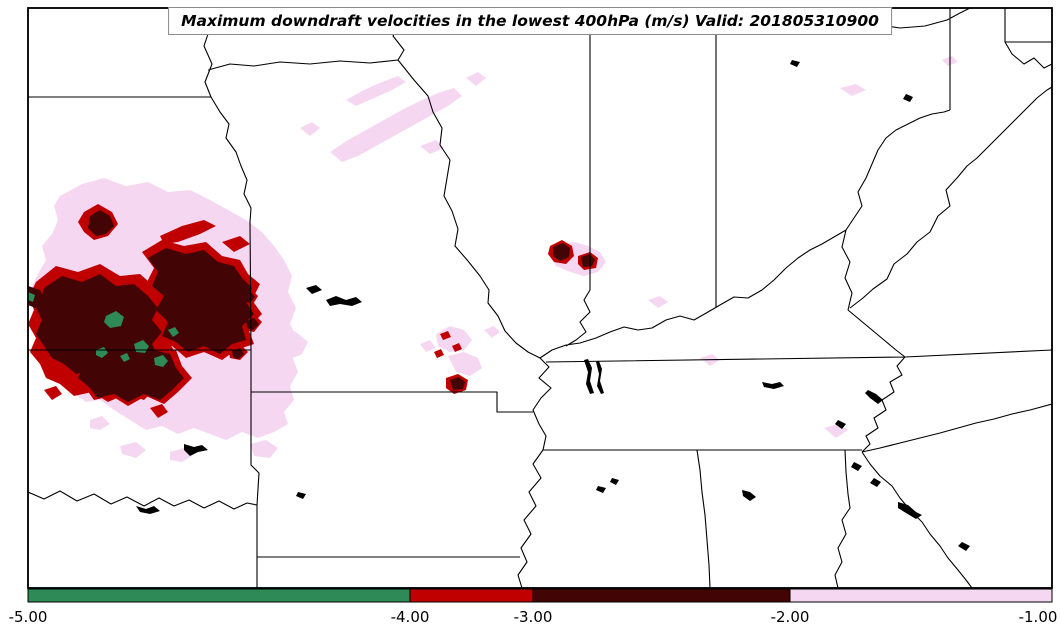 This screenshot has width=1060, height=633. I want to click on colorbar-segment-red, so click(471, 595).